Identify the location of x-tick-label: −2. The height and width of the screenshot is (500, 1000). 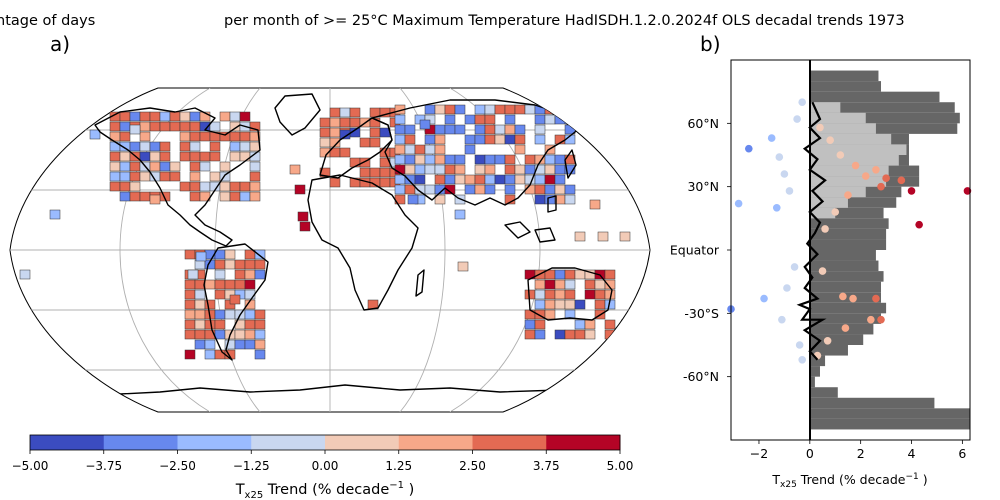
(759, 453).